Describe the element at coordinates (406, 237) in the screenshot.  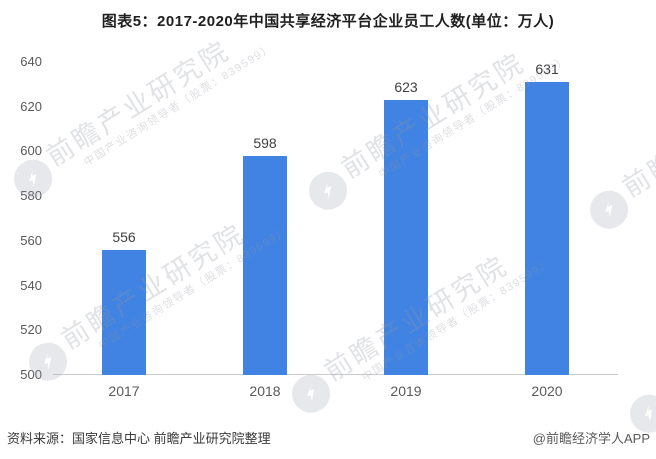
I see `bar-2019` at that location.